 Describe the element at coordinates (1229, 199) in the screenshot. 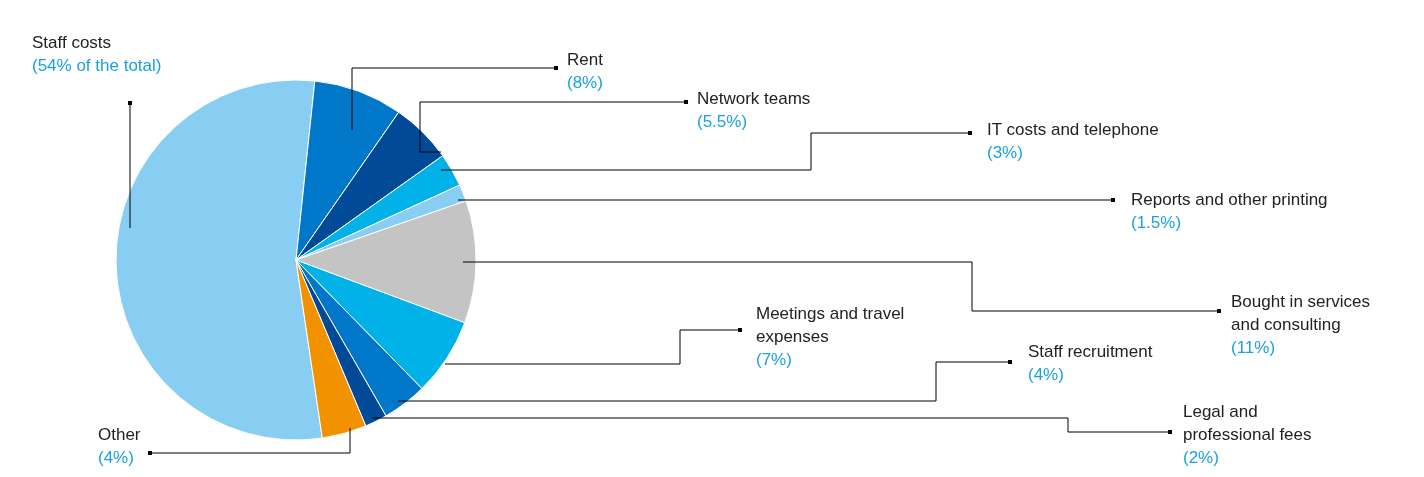

I see `slice-label: Reports and other printing` at that location.